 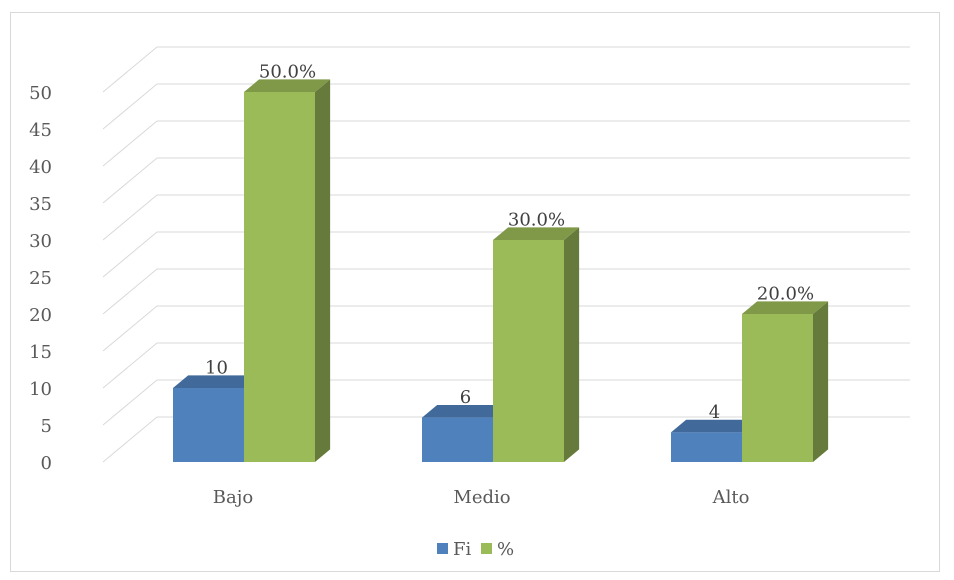 What do you see at coordinates (40, 315) in the screenshot?
I see `y-tick-label: 20` at bounding box center [40, 315].